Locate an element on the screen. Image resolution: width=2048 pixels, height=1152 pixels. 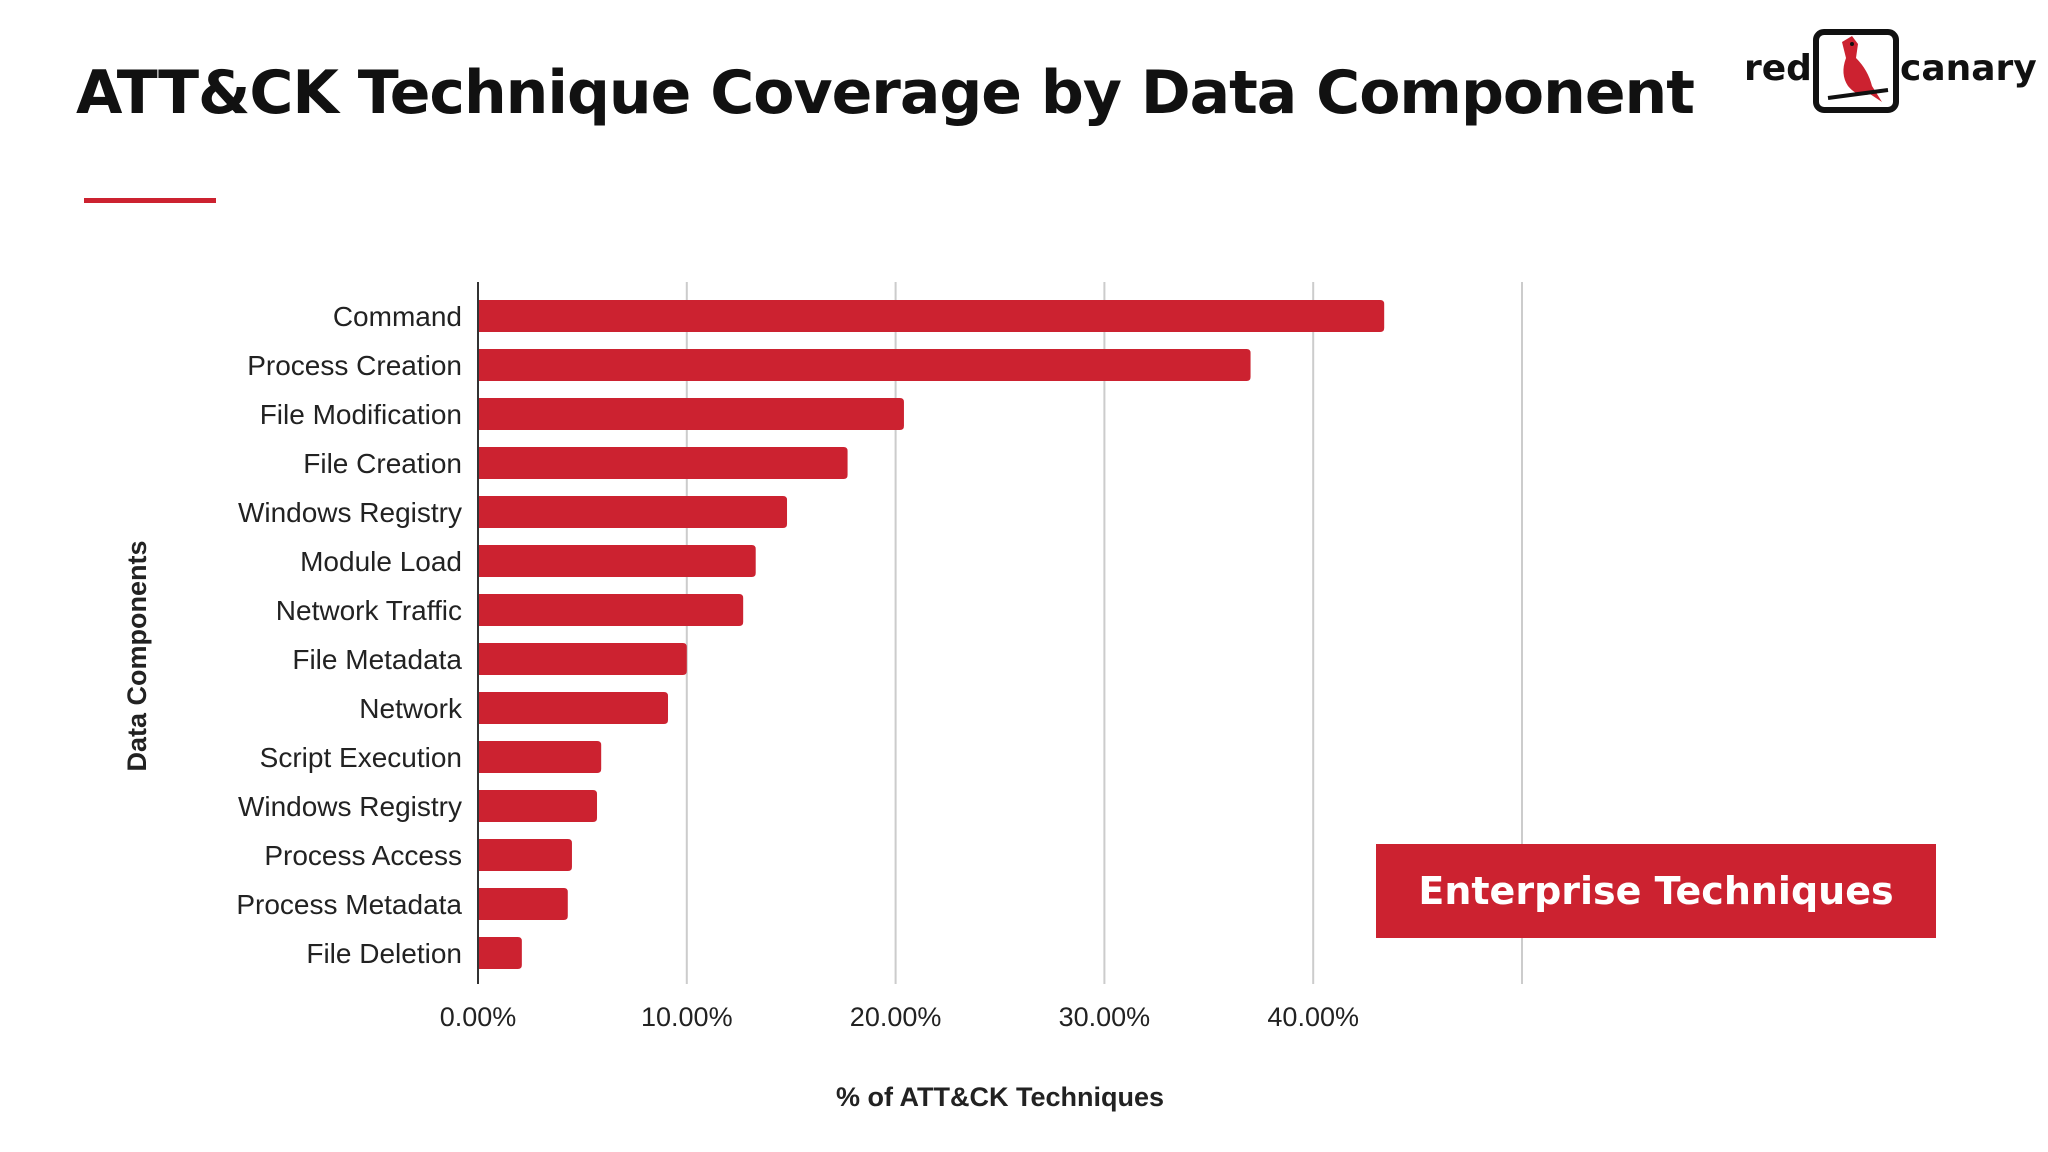
x-axis-label: % of ATT&CK Techniques is located at coordinates (1000, 1097).